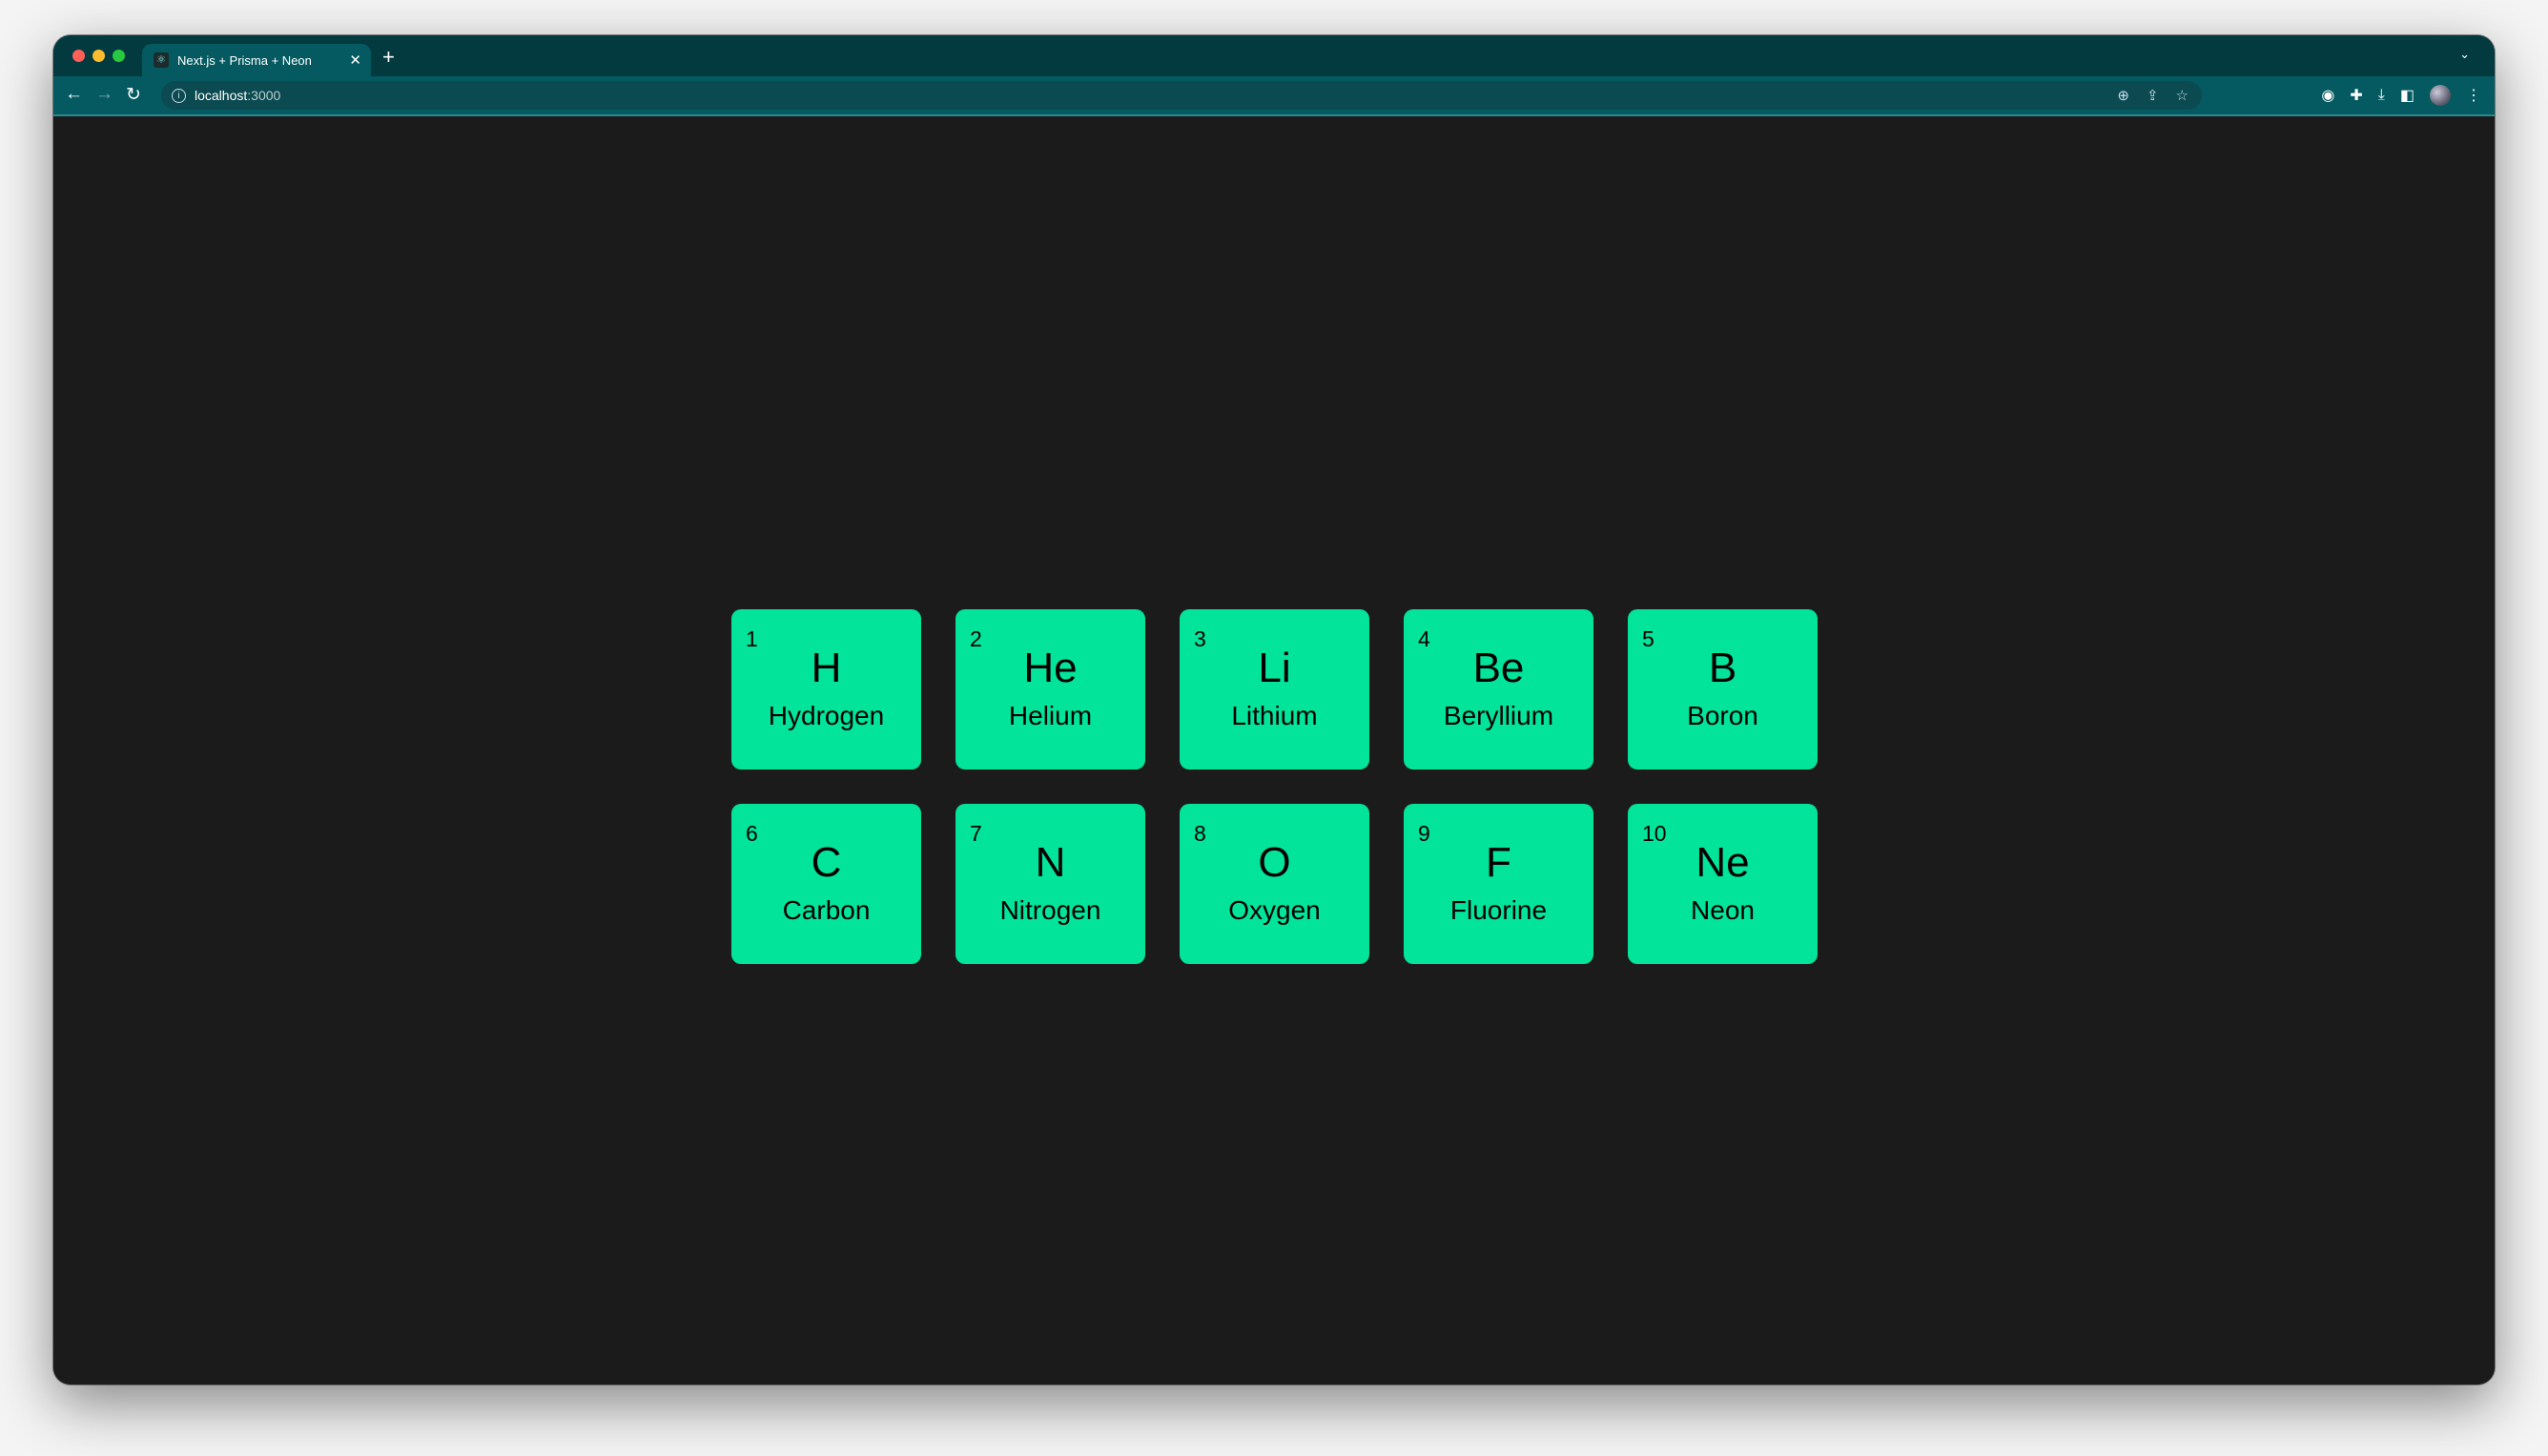 The image size is (2548, 1456). Describe the element at coordinates (244, 60) in the screenshot. I see `tab-title: Next.js + Prisma + Neon` at that location.